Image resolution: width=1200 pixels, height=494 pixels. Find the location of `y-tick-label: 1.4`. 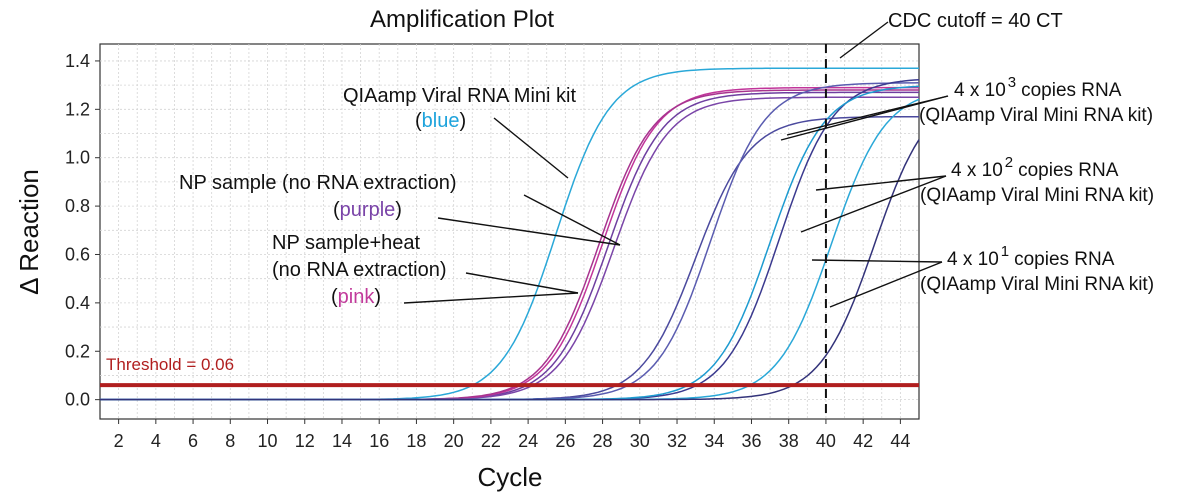

y-tick-label: 1.4 is located at coordinates (77, 61).